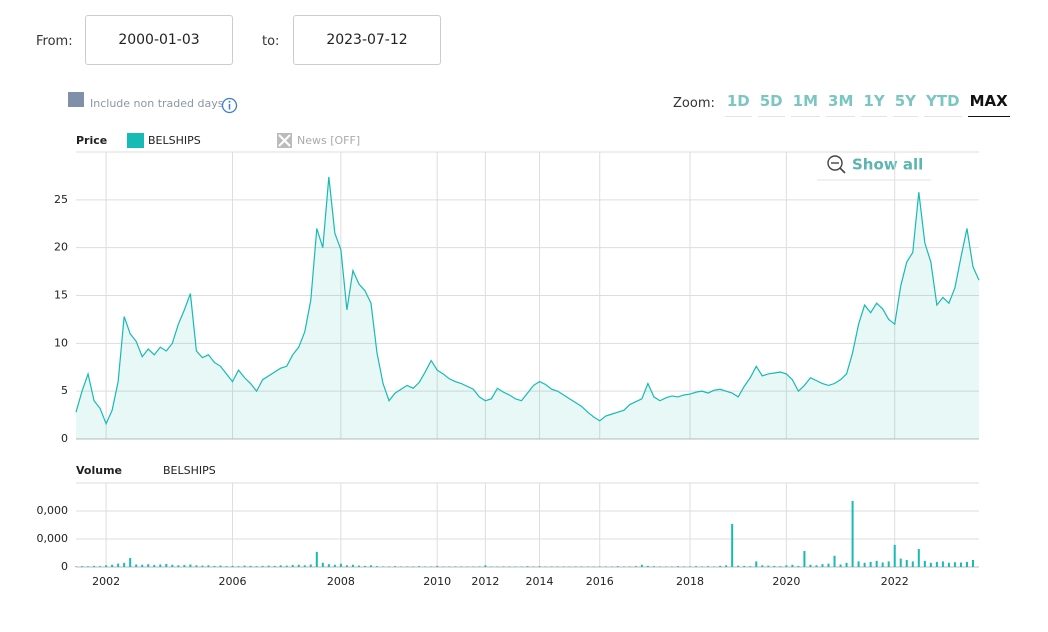 Image resolution: width=1048 pixels, height=632 pixels. What do you see at coordinates (61, 342) in the screenshot?
I see `y-tick-label: 10` at bounding box center [61, 342].